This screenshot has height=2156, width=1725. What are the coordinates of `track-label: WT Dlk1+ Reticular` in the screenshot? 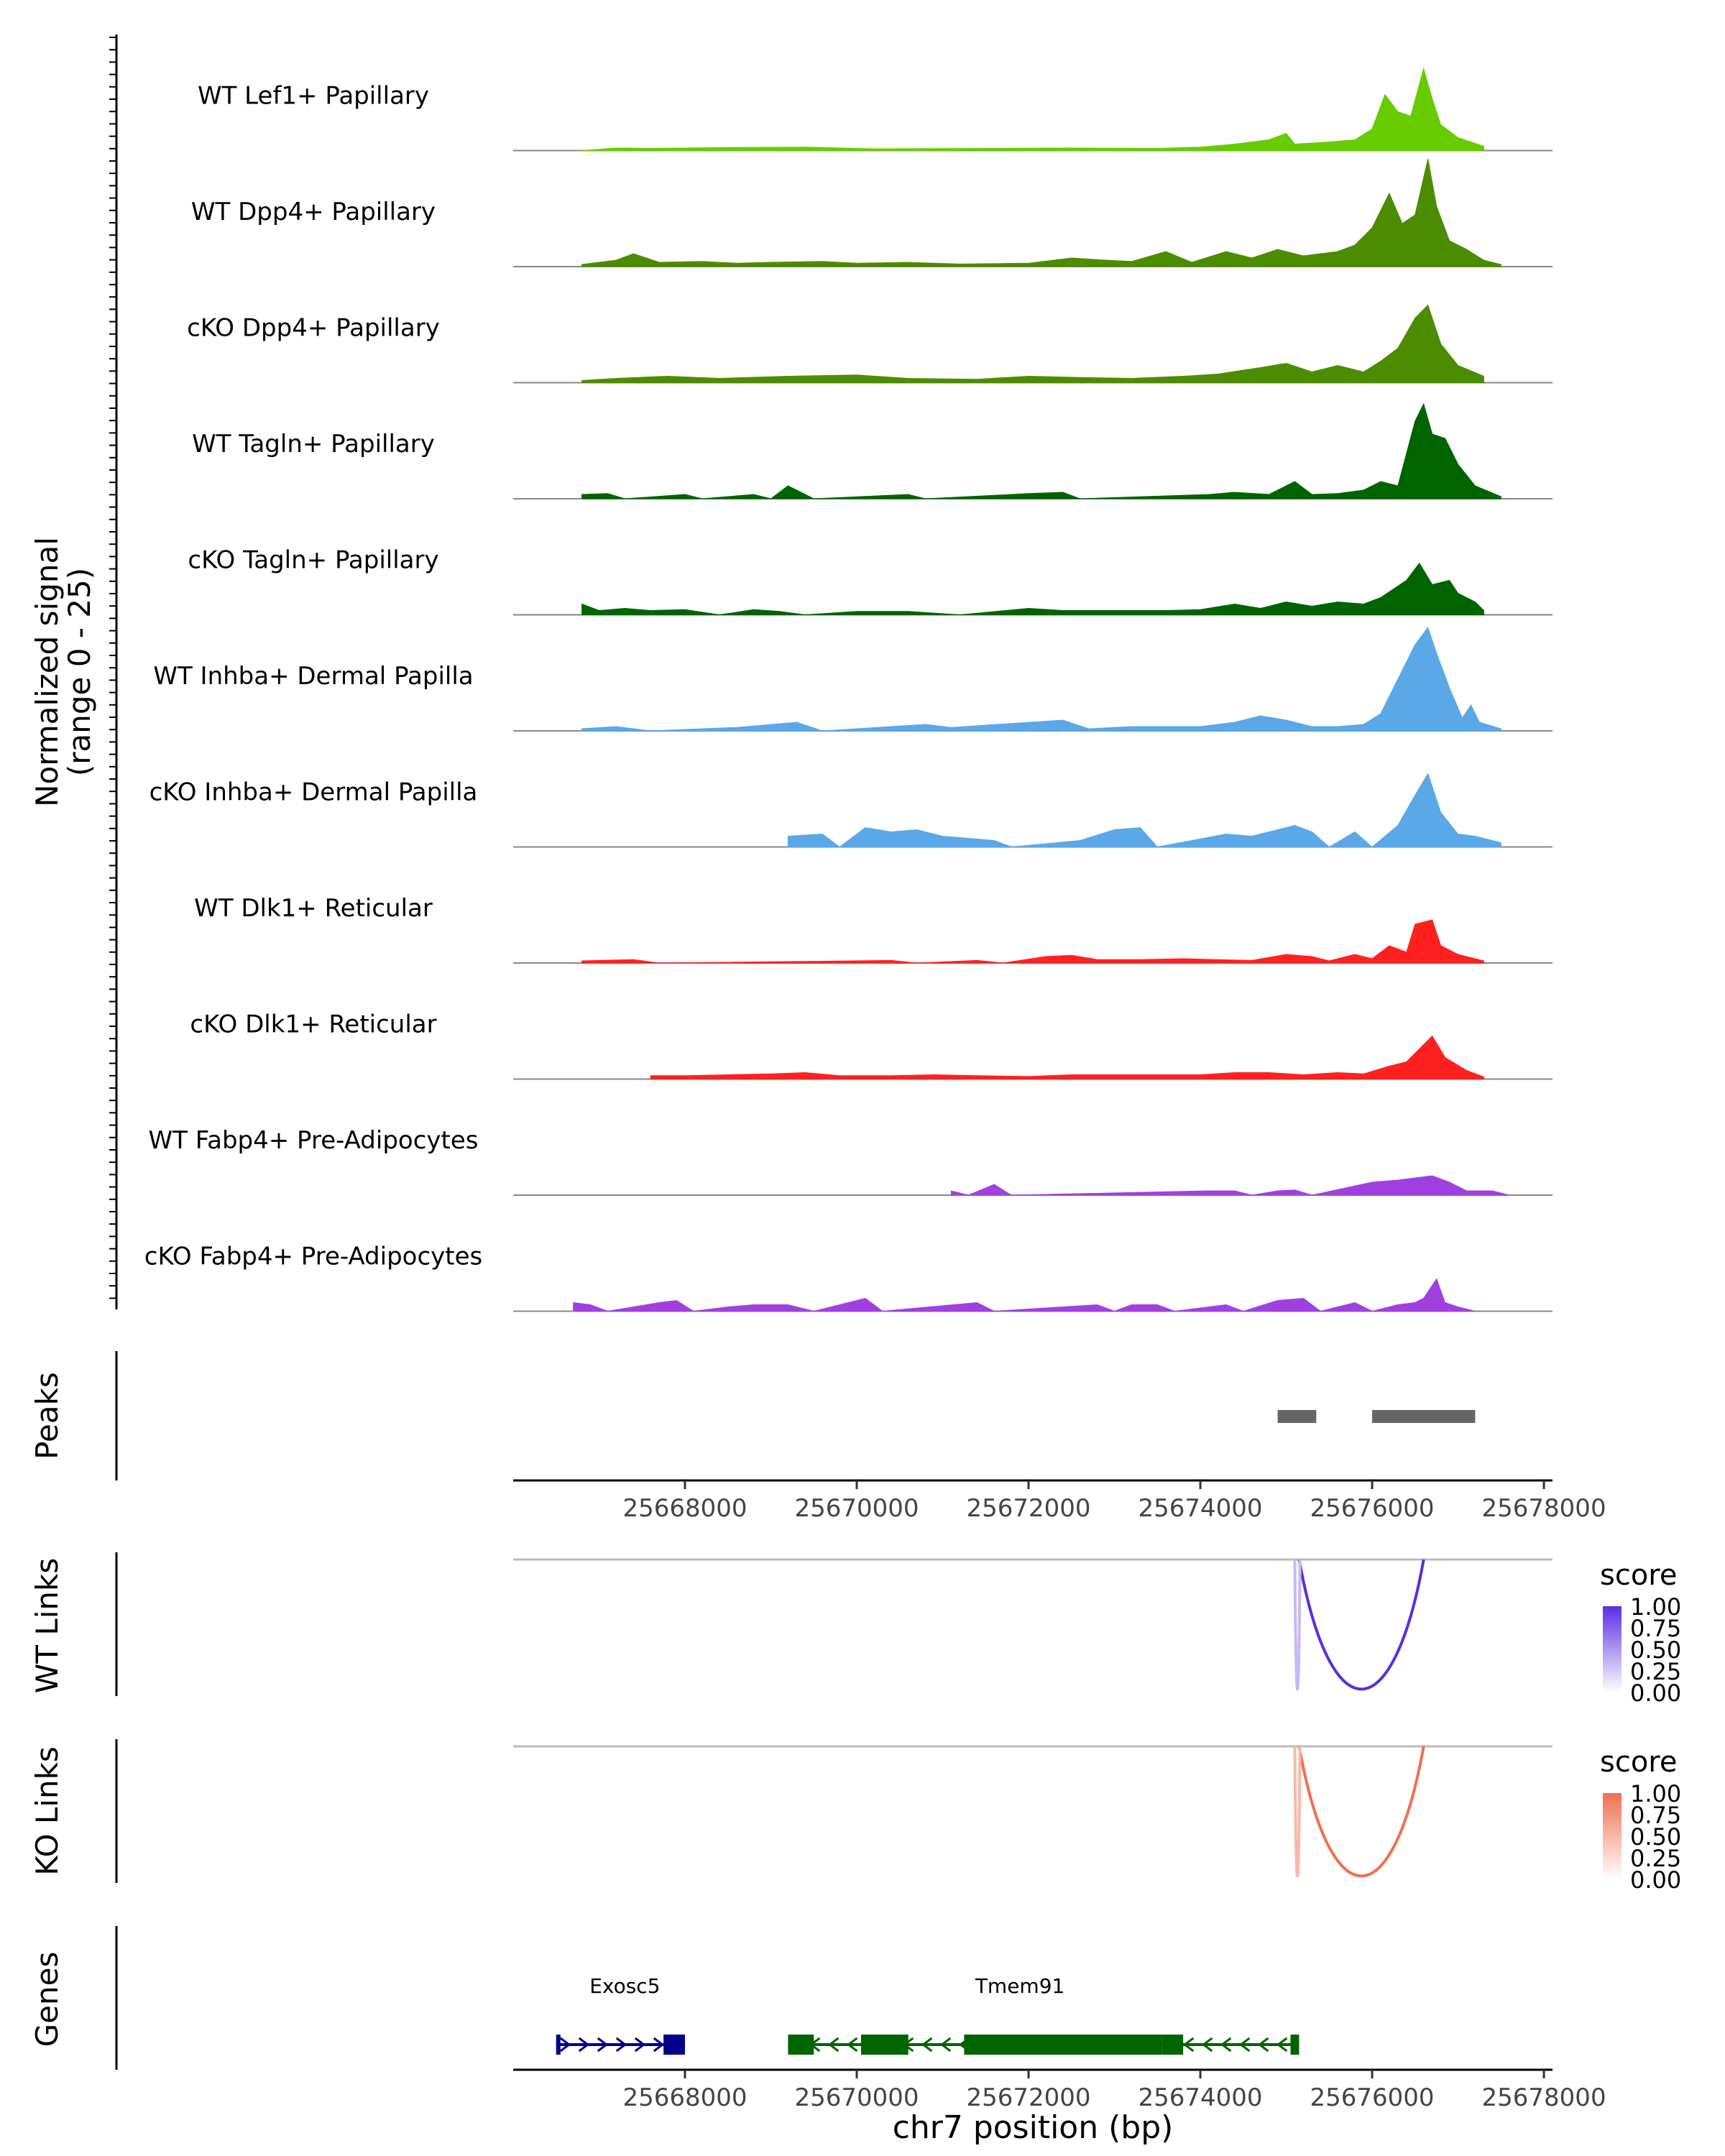 It's located at (313, 908).